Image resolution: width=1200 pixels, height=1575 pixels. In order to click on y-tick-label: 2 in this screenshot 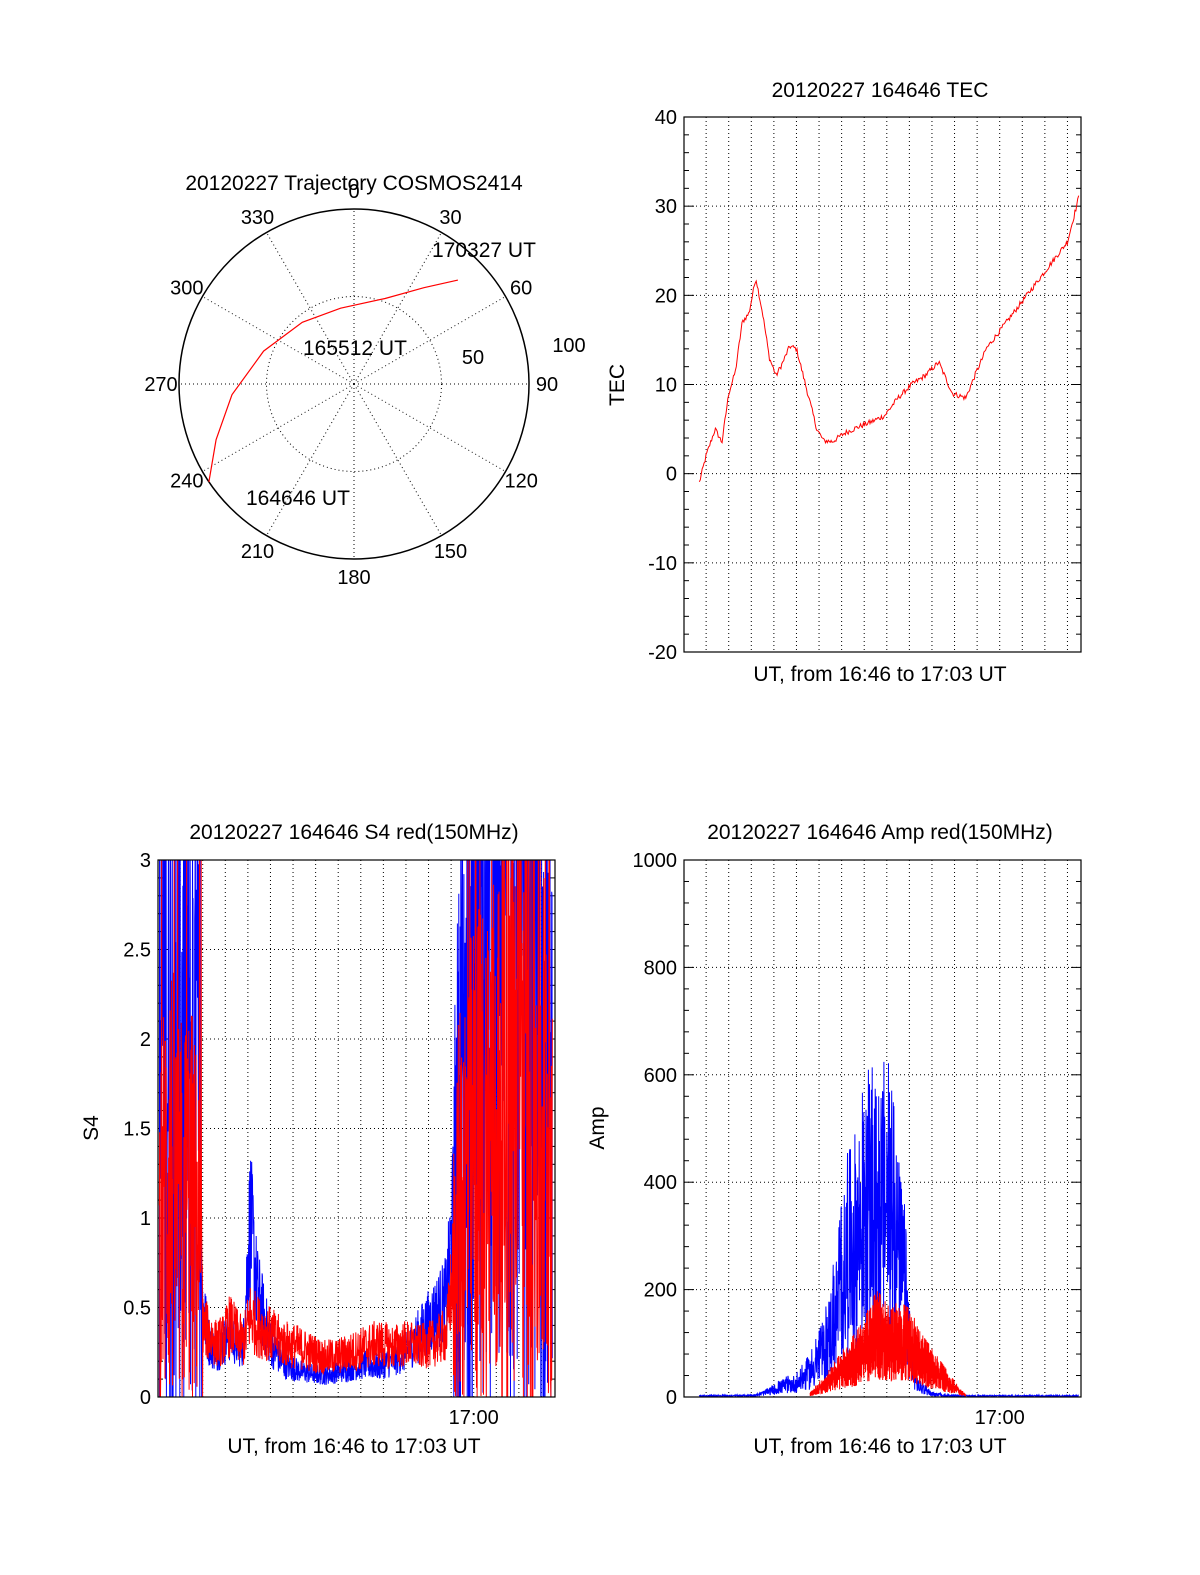, I will do `click(145, 1040)`.